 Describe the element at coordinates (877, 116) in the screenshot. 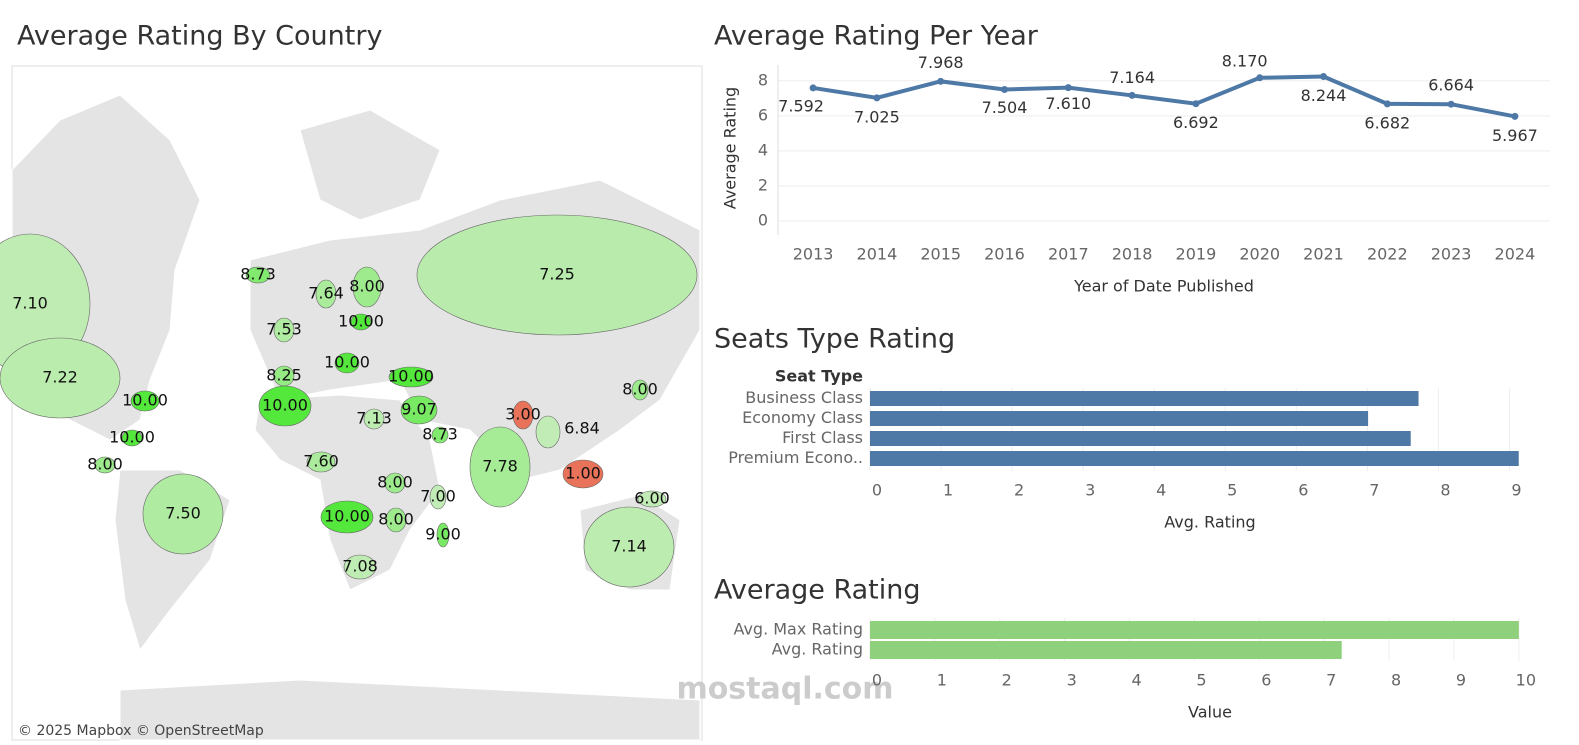

I see `value-label: 7.025` at that location.